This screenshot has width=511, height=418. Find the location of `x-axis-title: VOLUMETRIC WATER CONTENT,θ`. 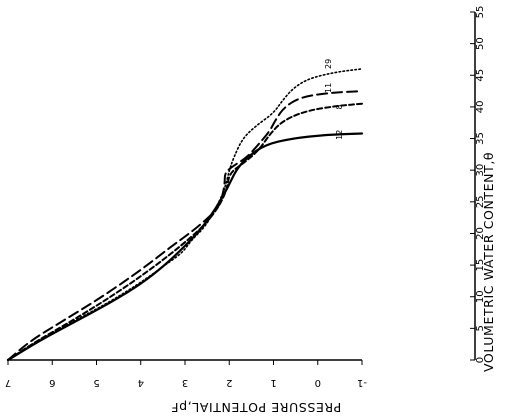

x-axis-title: VOLUMETRIC WATER CONTENT,θ is located at coordinates (488, 262).